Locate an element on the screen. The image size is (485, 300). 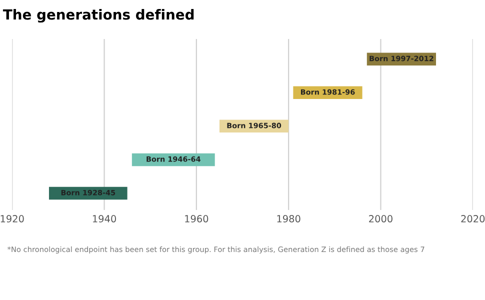
x-tick-label: 1980 is located at coordinates (288, 218).